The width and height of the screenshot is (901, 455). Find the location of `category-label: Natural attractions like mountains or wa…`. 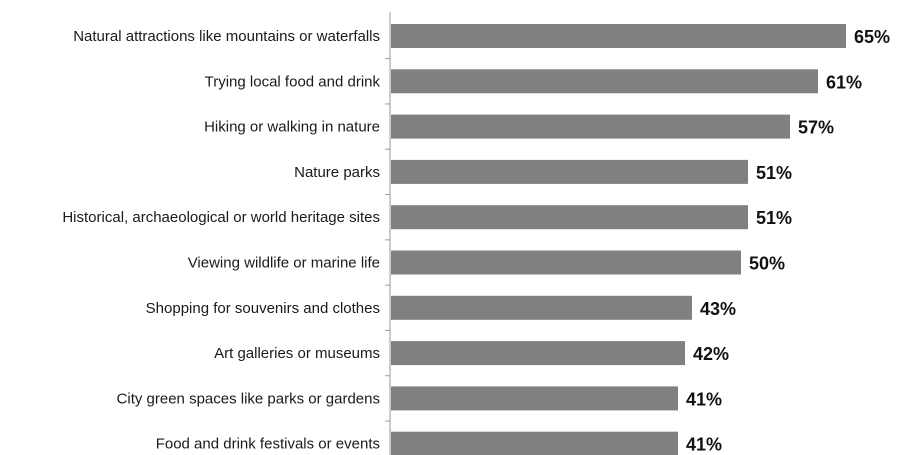

category-label: Natural attractions like mountains or wa… is located at coordinates (226, 36).